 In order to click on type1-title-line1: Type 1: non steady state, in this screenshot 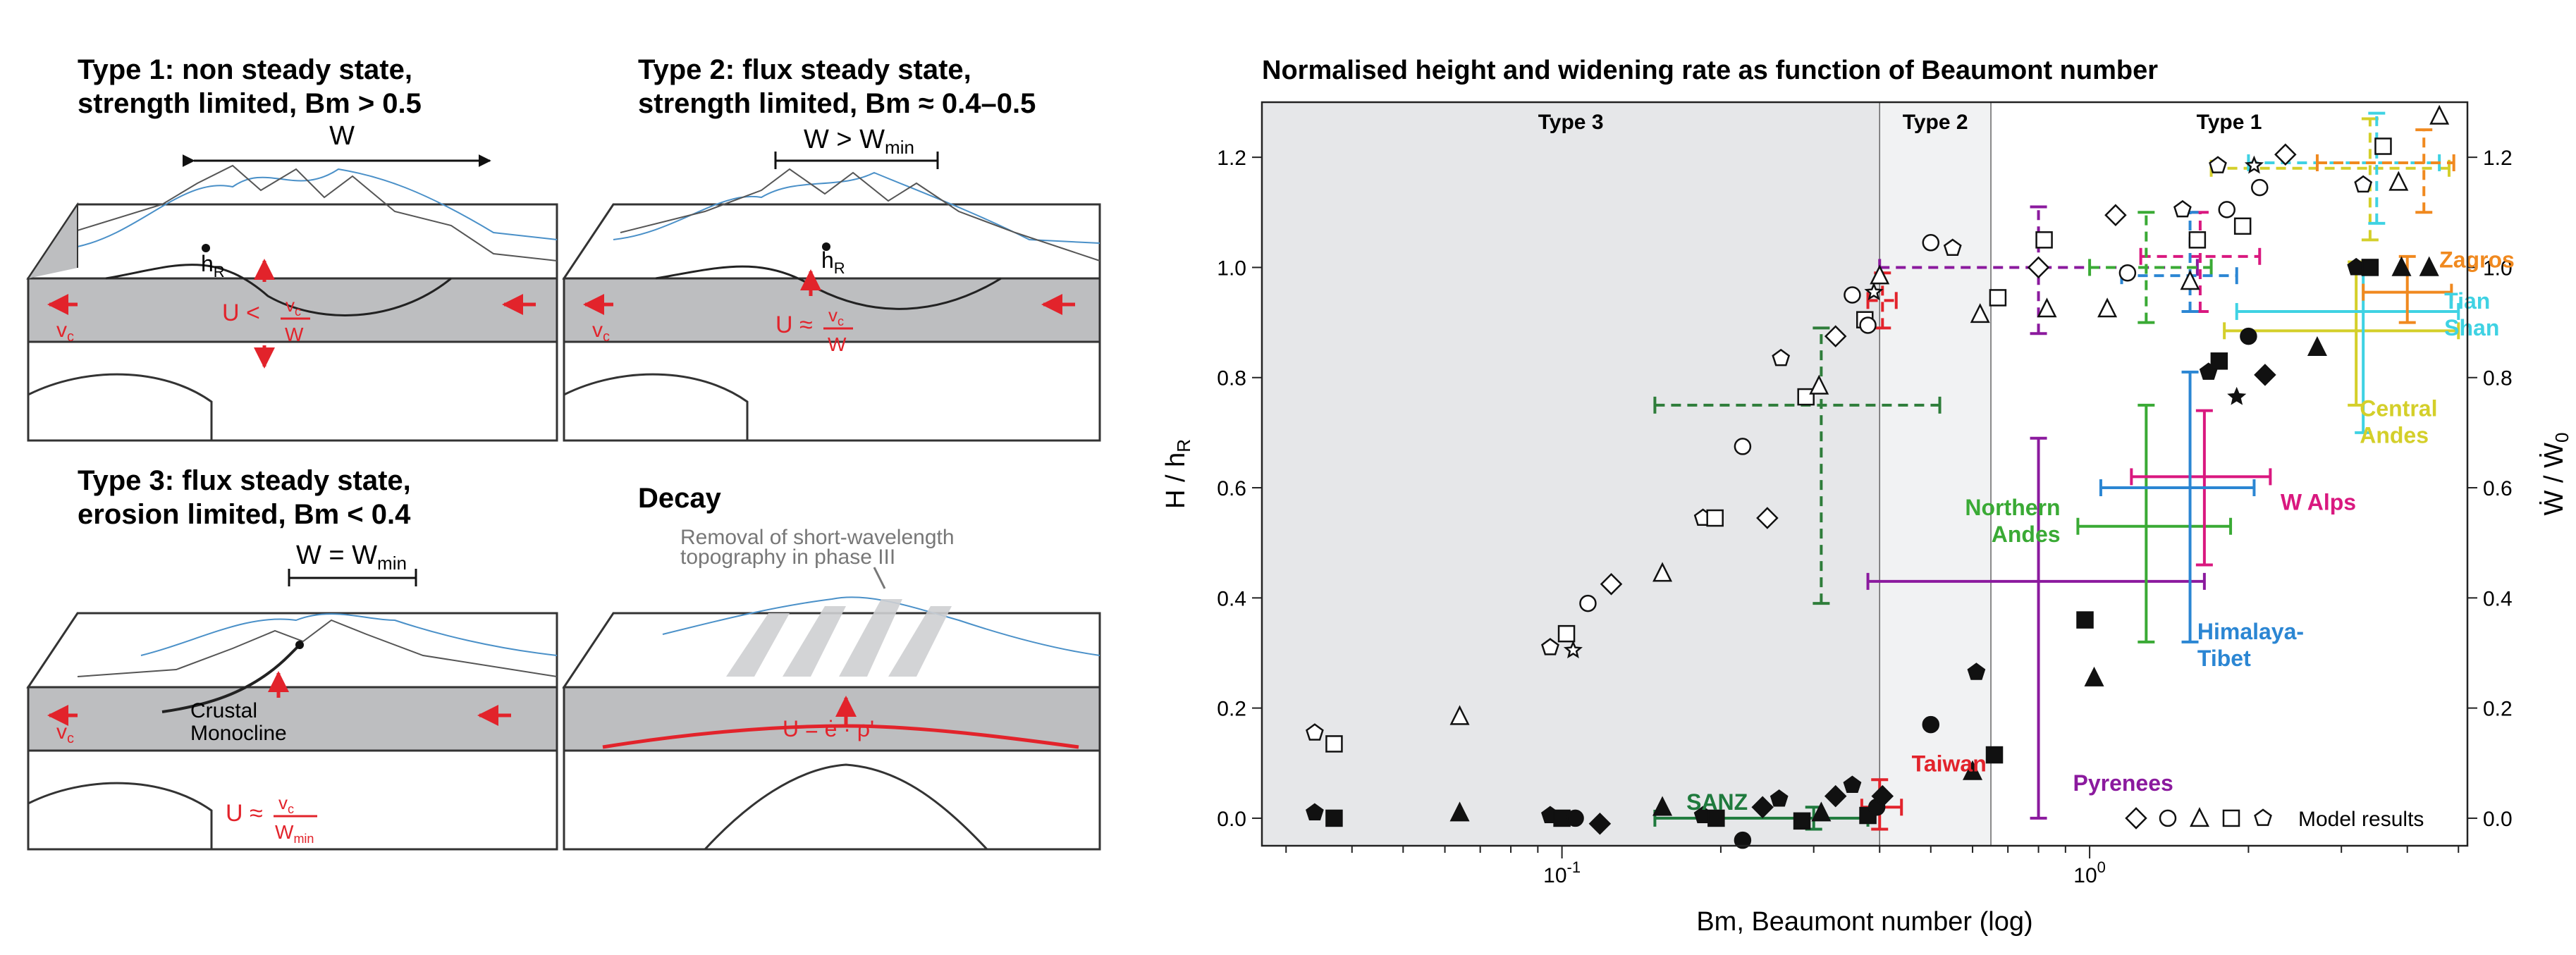, I will do `click(245, 69)`.